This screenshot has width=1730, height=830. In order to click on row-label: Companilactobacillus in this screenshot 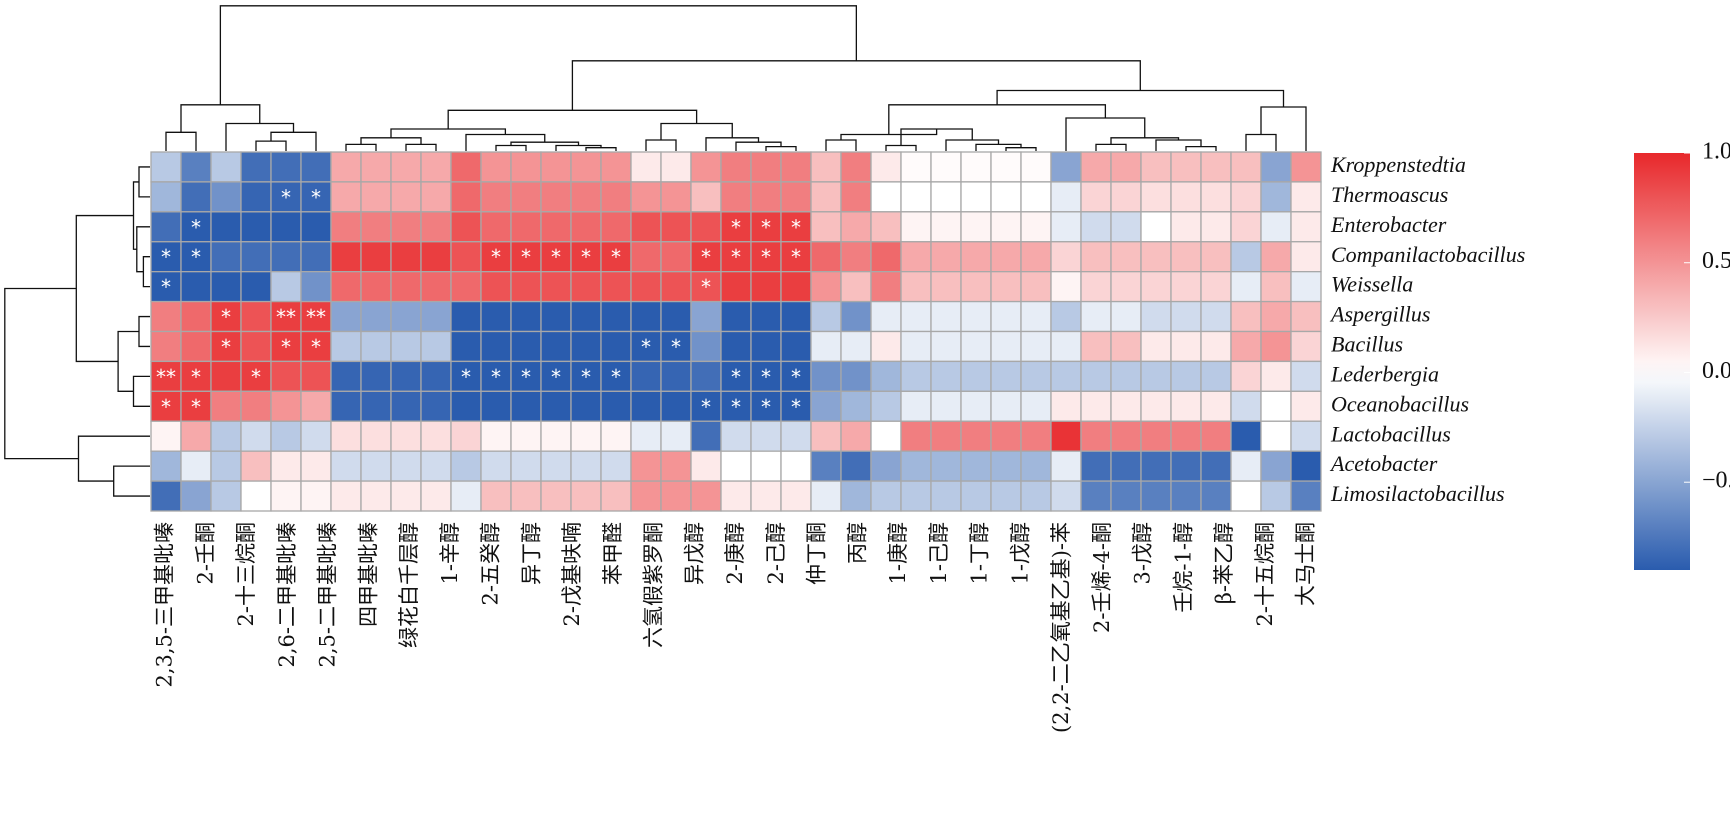, I will do `click(1428, 254)`.